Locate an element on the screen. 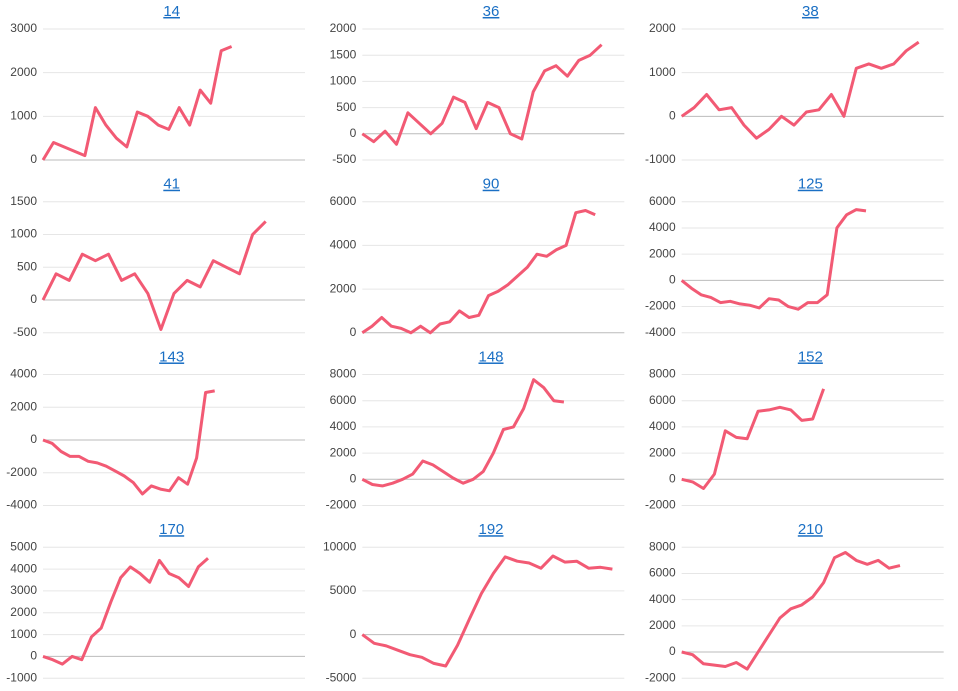  chart-title: 36 is located at coordinates (491, 11).